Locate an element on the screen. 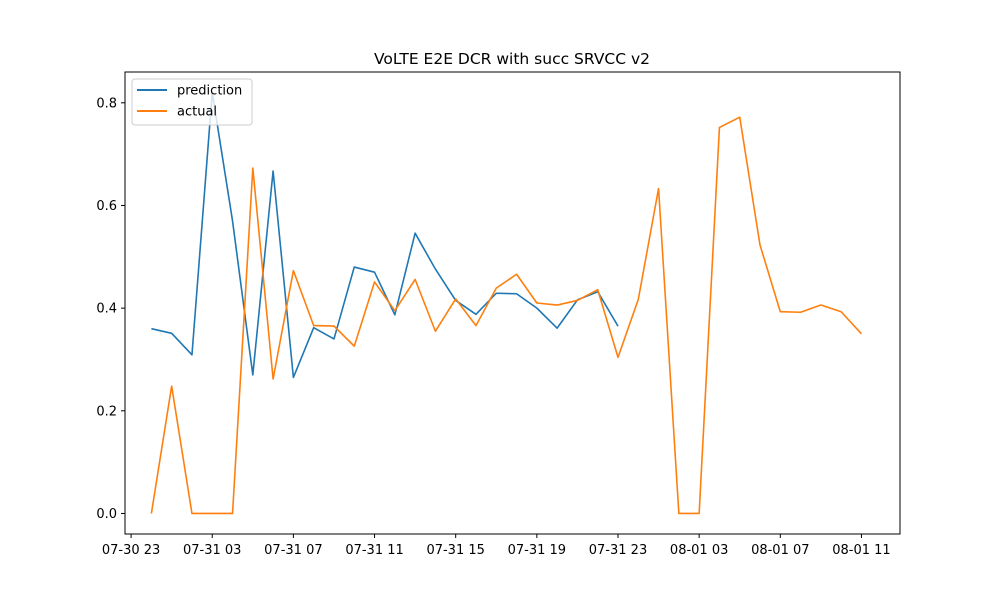 Image resolution: width=1000 pixels, height=600 pixels. y-tick-label: 0.0 is located at coordinates (106, 514).